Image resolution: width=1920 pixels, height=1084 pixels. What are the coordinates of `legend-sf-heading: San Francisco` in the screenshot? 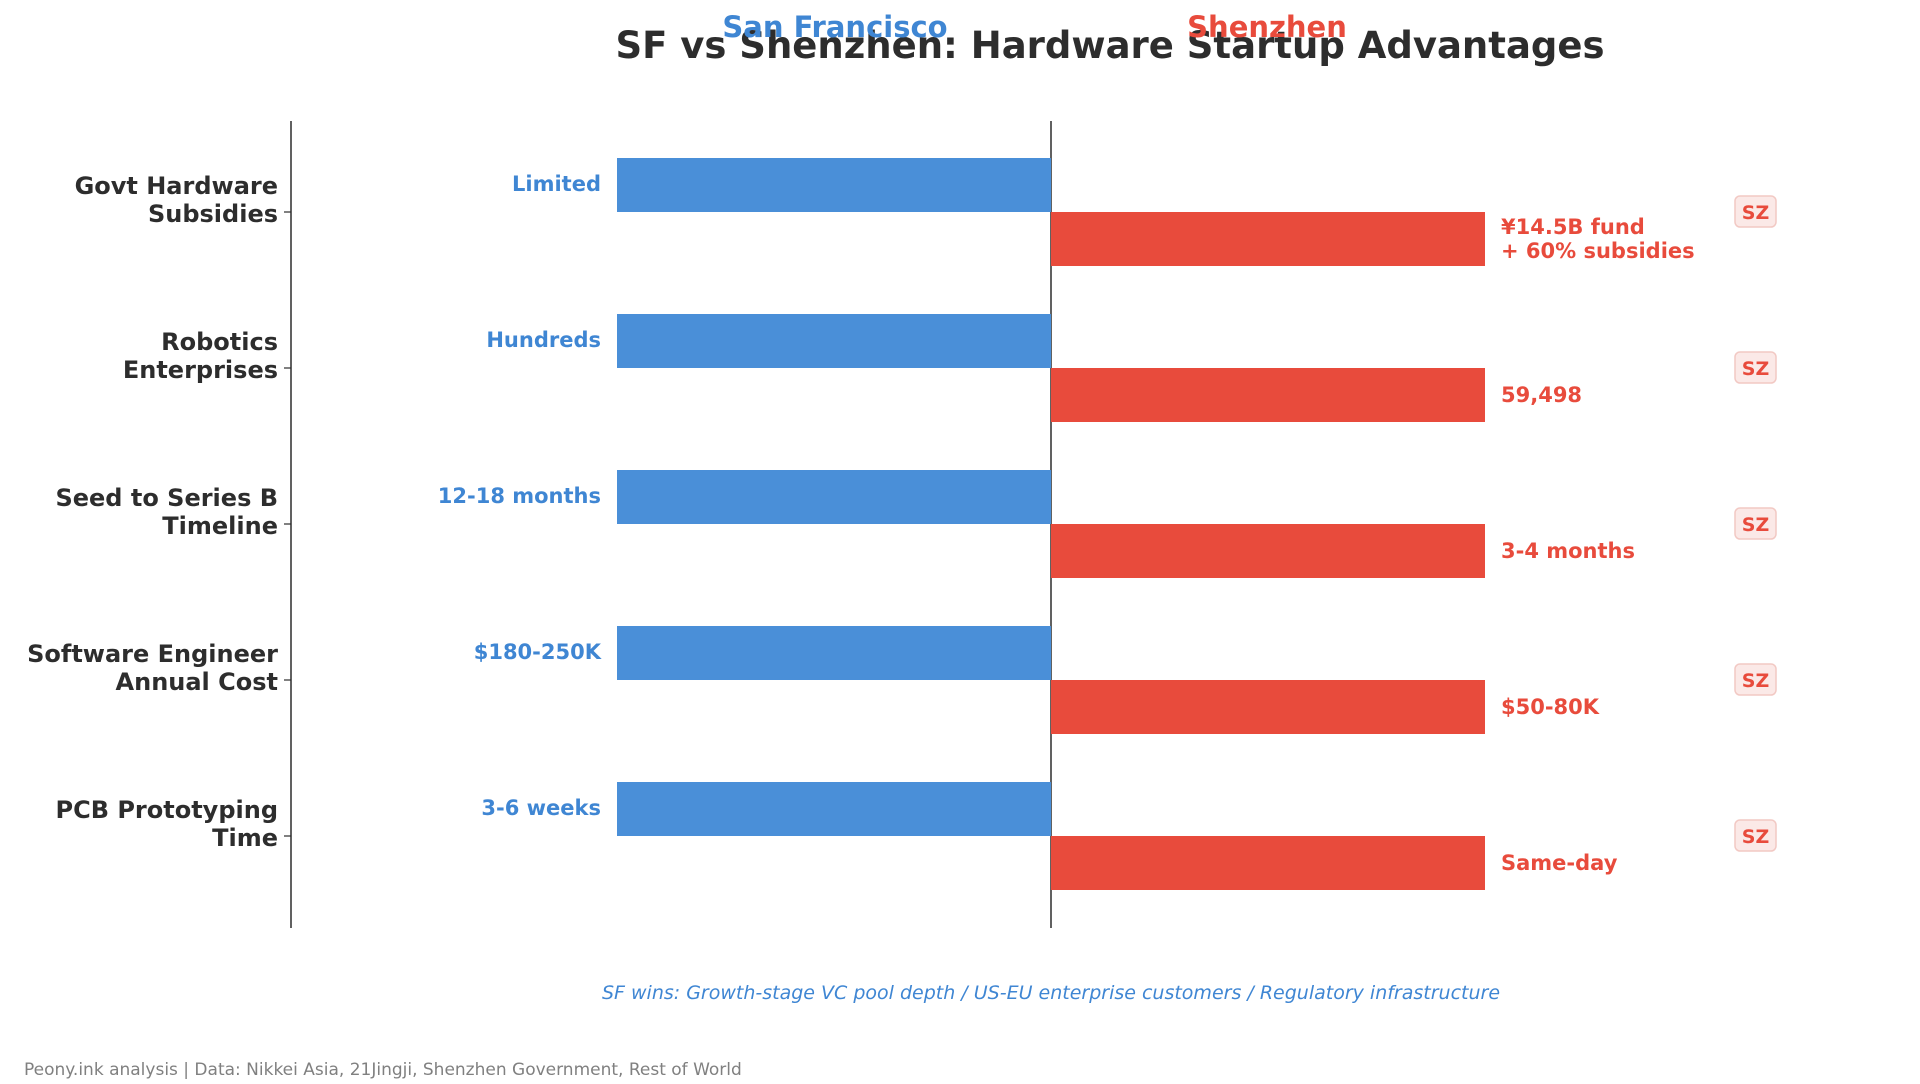 It's located at (834, 27).